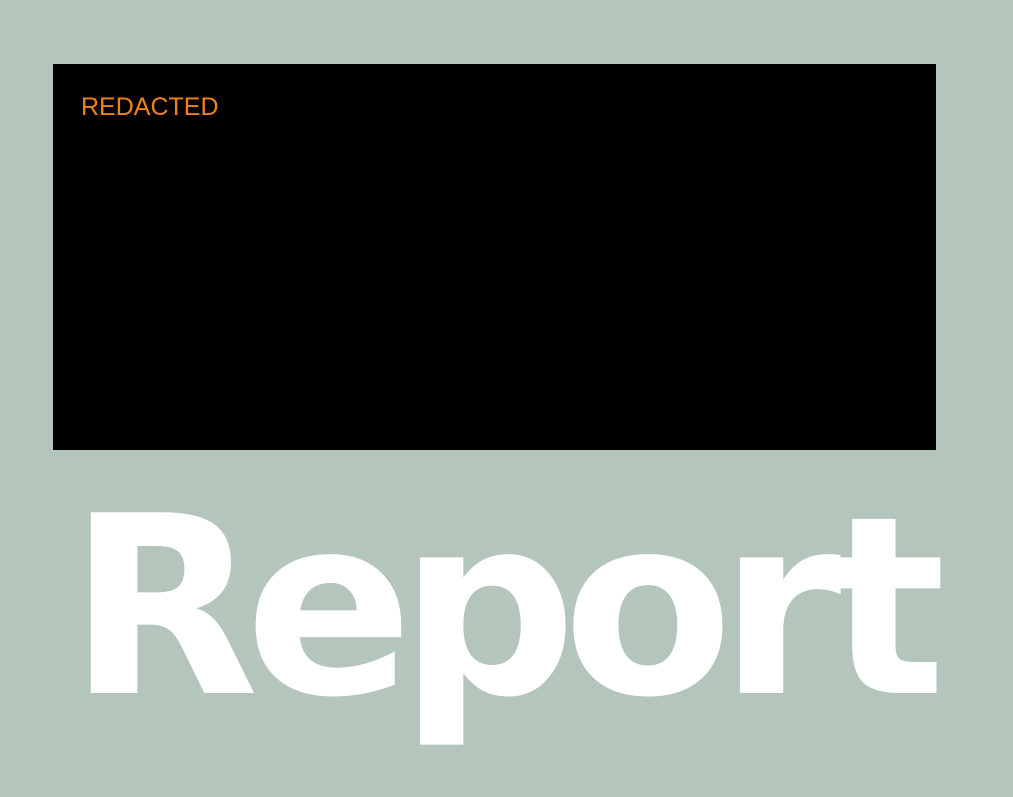  What do you see at coordinates (150, 107) in the screenshot?
I see `redacted-label: REDACTED` at bounding box center [150, 107].